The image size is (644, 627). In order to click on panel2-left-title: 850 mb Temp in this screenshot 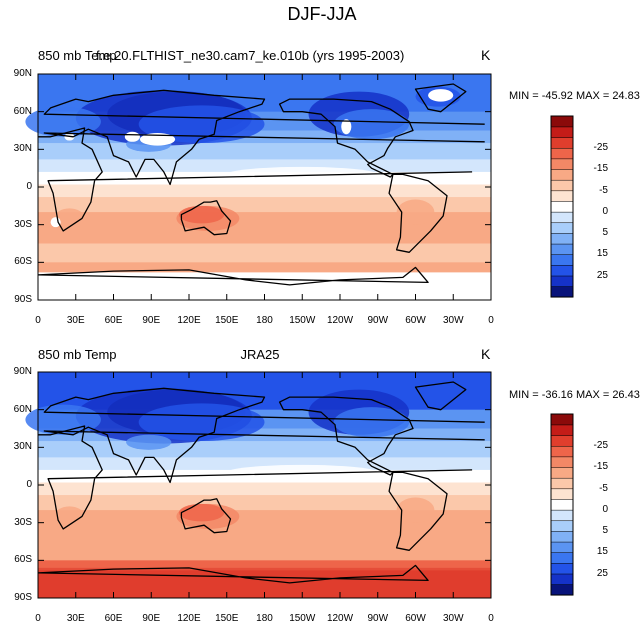, I will do `click(77, 354)`.